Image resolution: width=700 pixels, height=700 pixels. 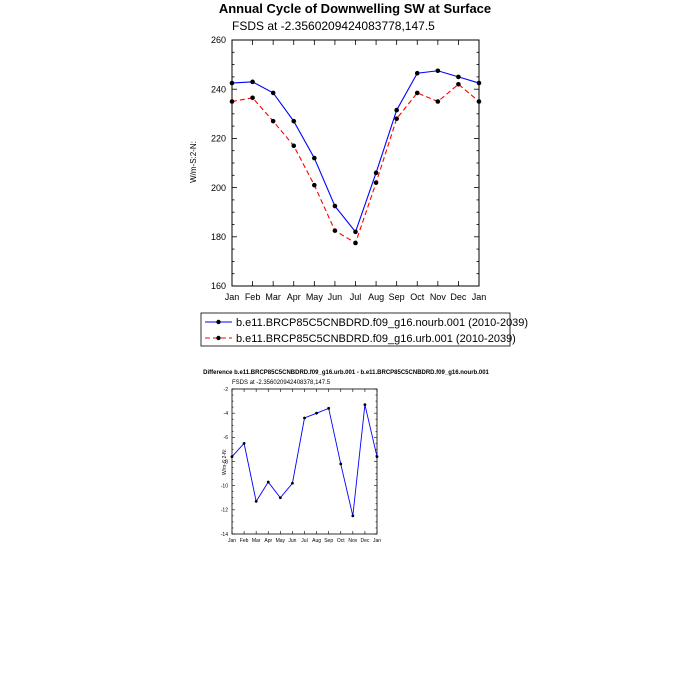 I want to click on main-chart-ylabel: W/m-S:2-N:, so click(x=193, y=162).